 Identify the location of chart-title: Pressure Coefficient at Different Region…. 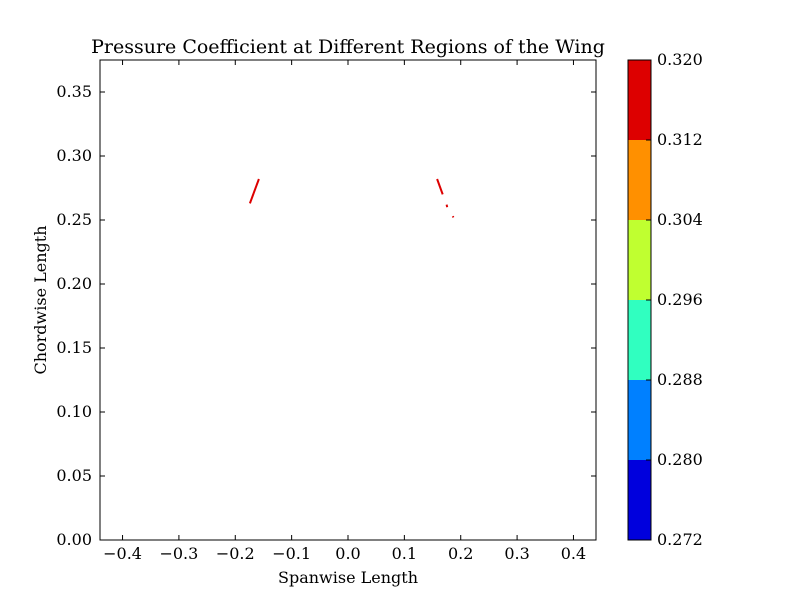
(348, 47).